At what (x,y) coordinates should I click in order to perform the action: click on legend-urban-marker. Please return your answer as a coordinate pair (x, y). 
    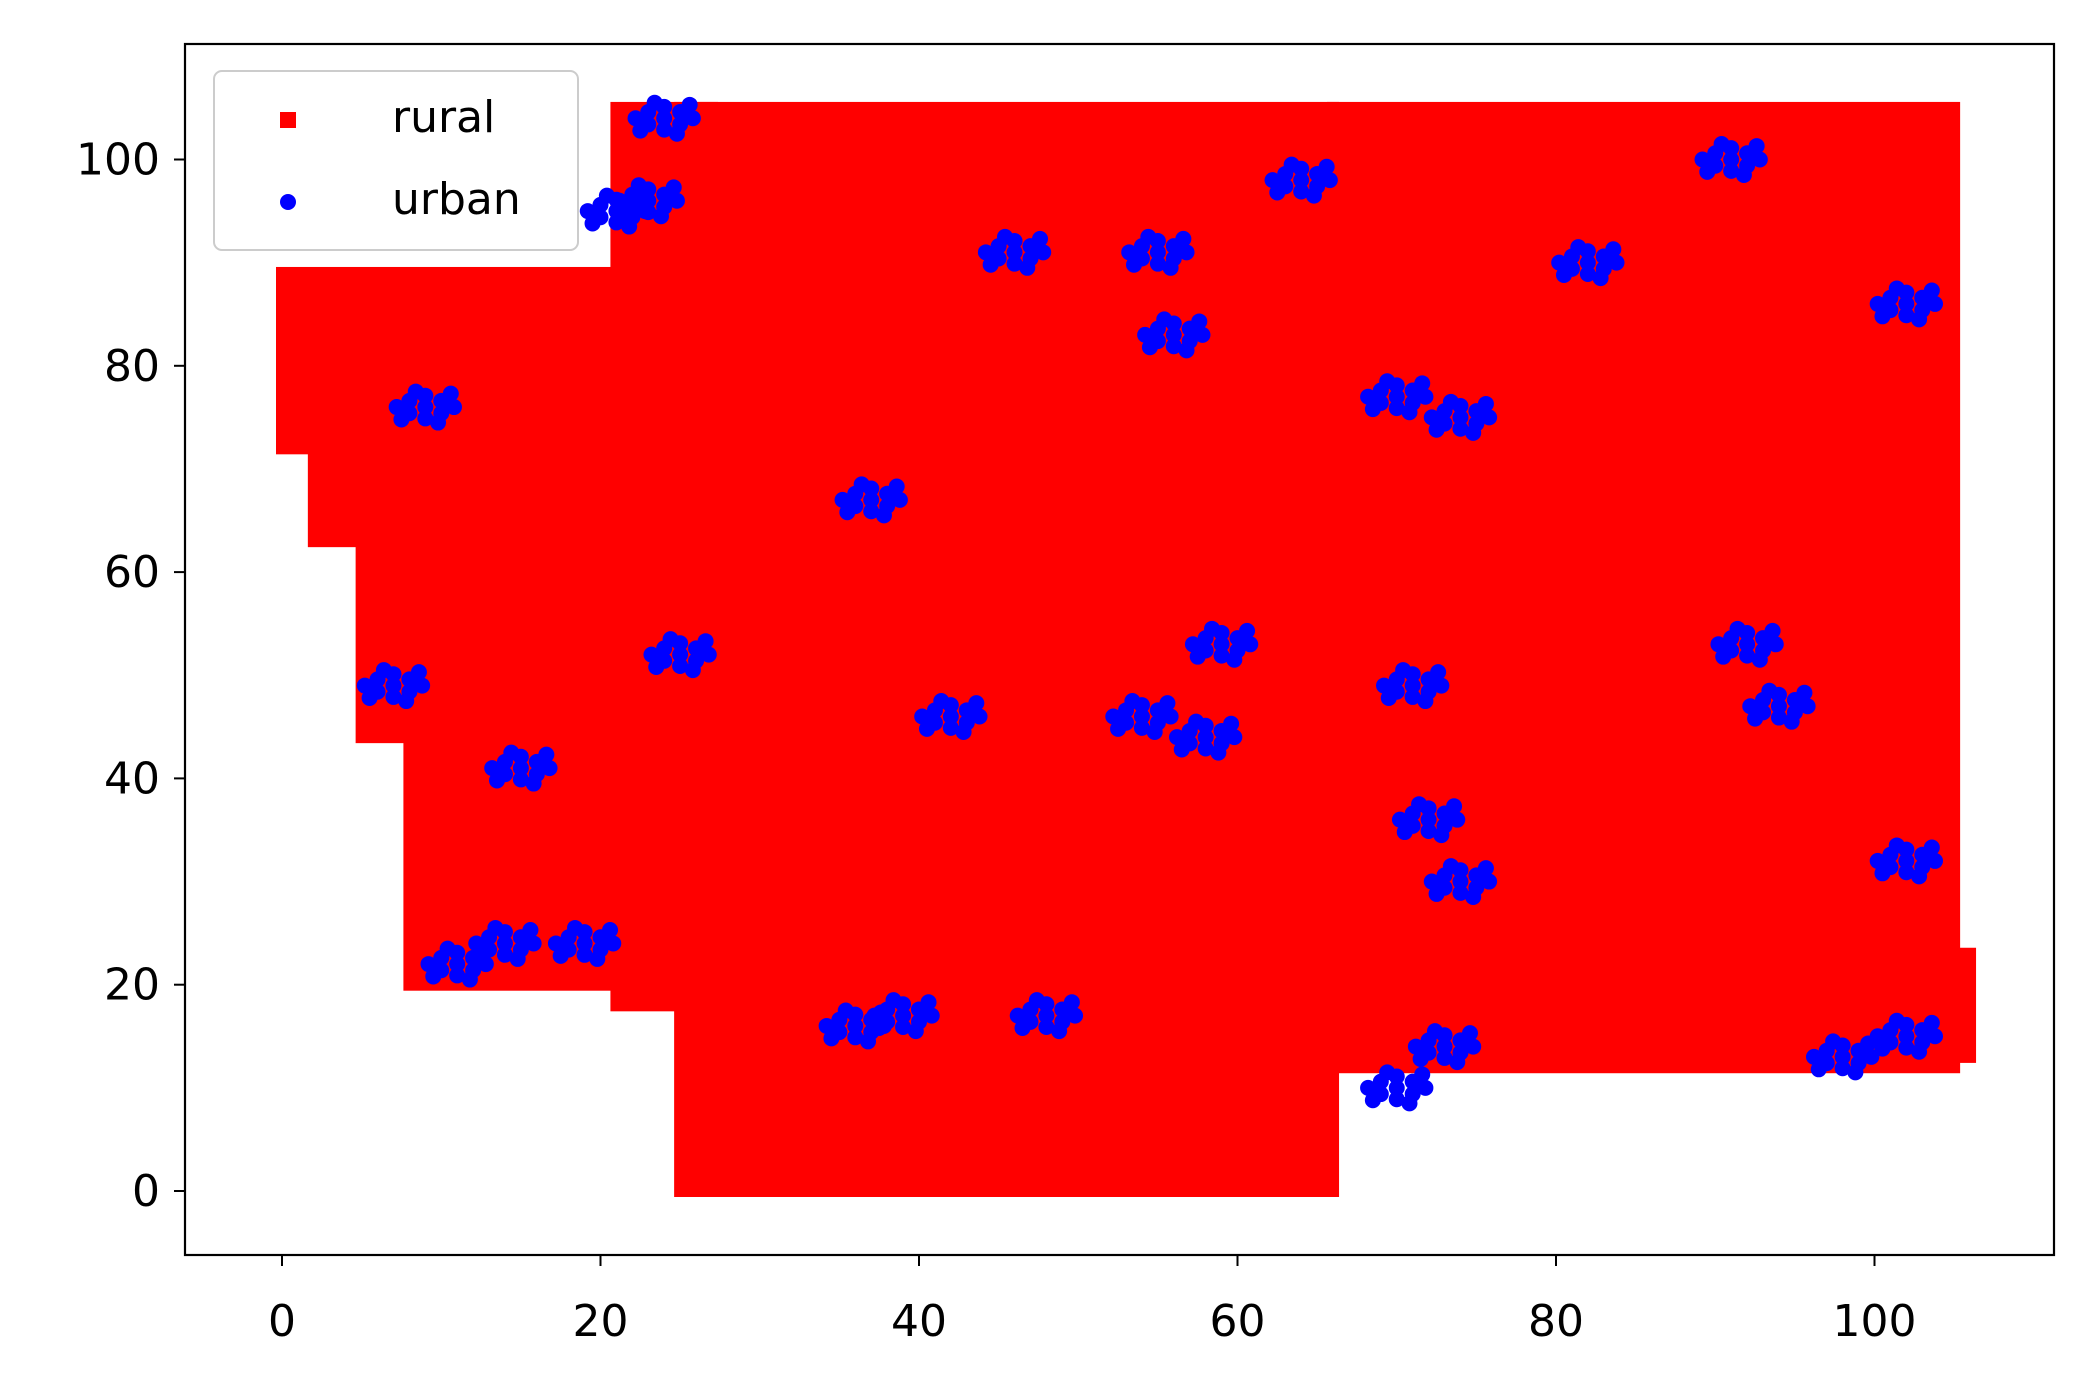
    Looking at the image, I should click on (288, 202).